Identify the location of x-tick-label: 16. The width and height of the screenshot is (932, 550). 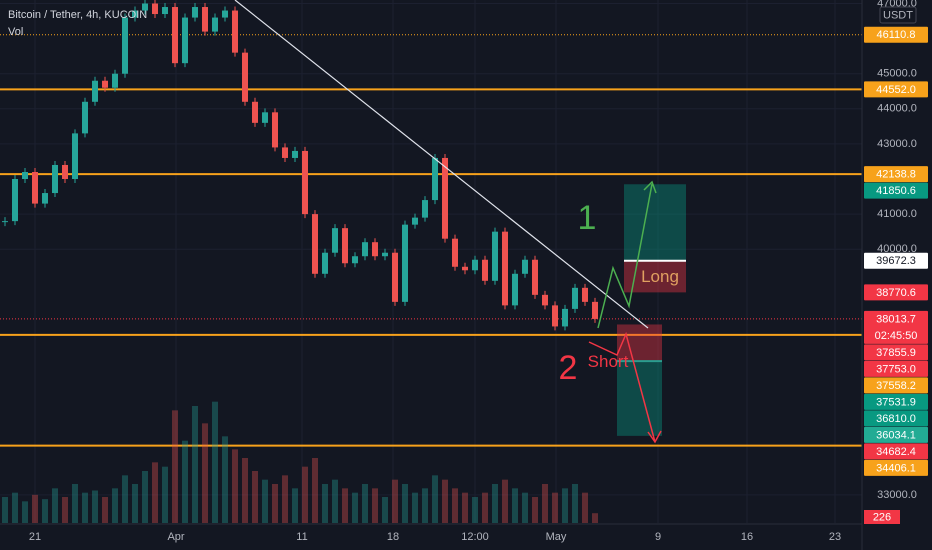
(747, 537).